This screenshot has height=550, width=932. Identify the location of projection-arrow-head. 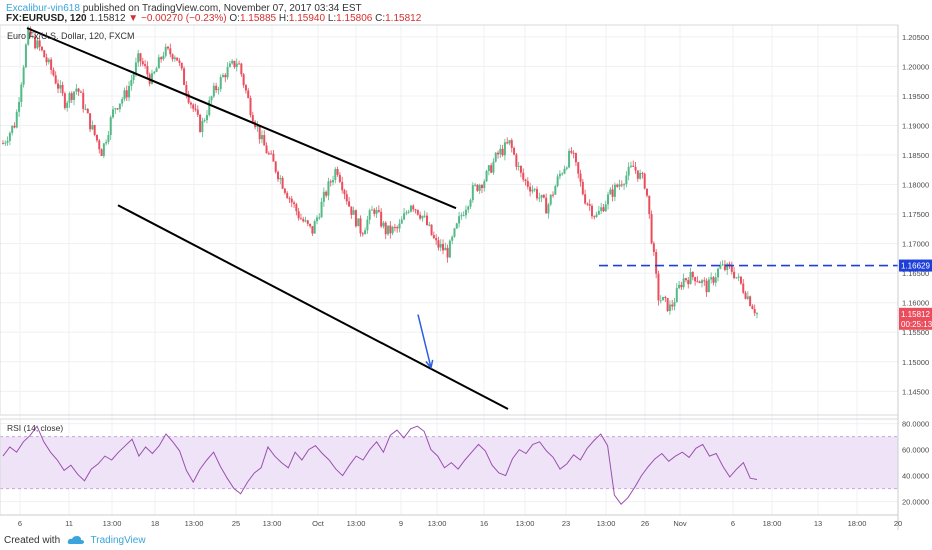
(429, 364).